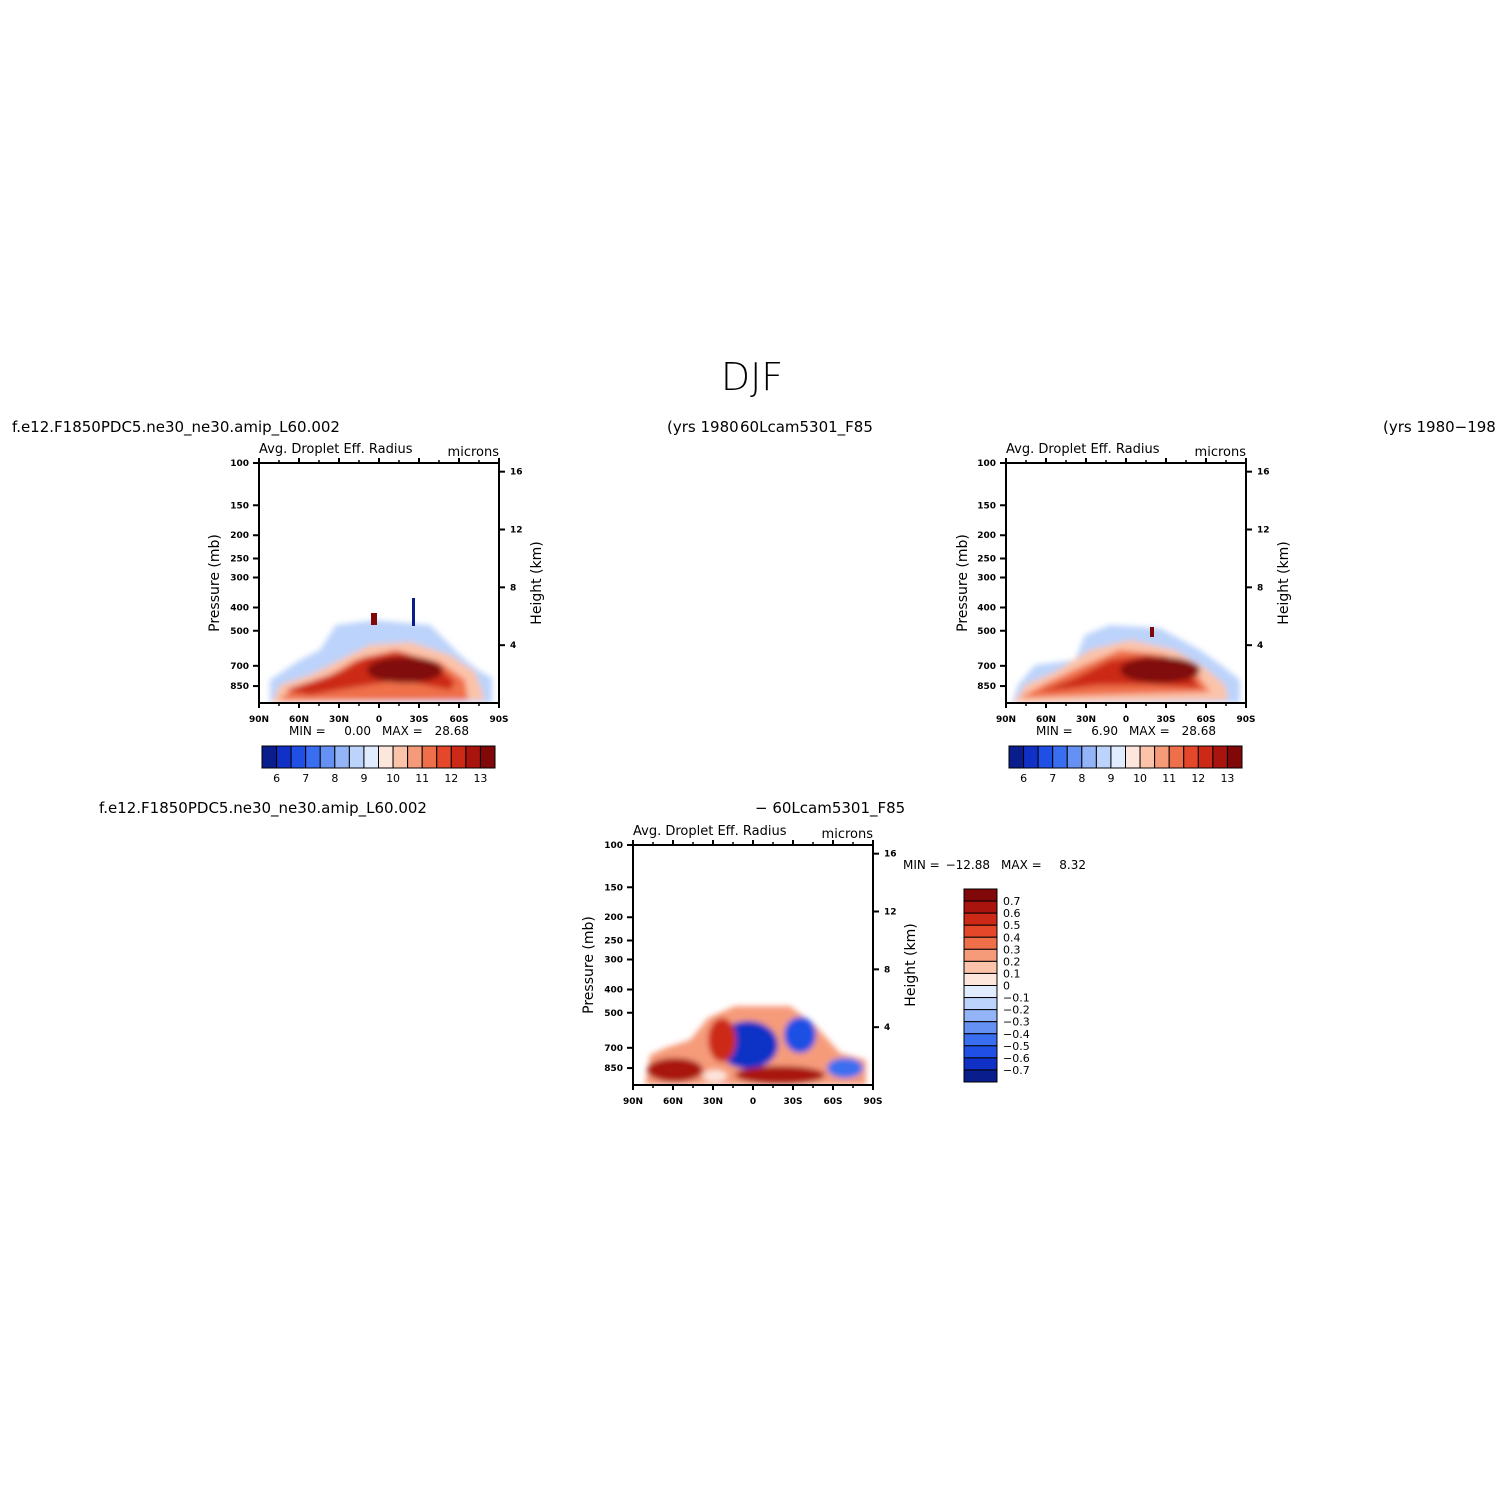 The image size is (1506, 1509). What do you see at coordinates (921, 865) in the screenshot?
I see `difference-min-label: MIN =` at bounding box center [921, 865].